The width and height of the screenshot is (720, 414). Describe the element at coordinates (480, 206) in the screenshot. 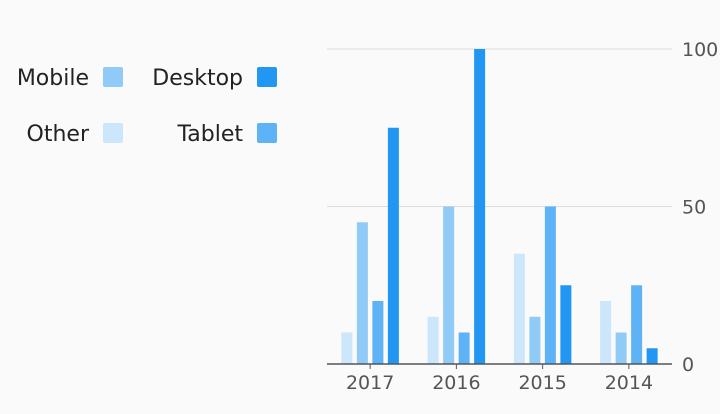

I see `bar-desktop-2016` at that location.